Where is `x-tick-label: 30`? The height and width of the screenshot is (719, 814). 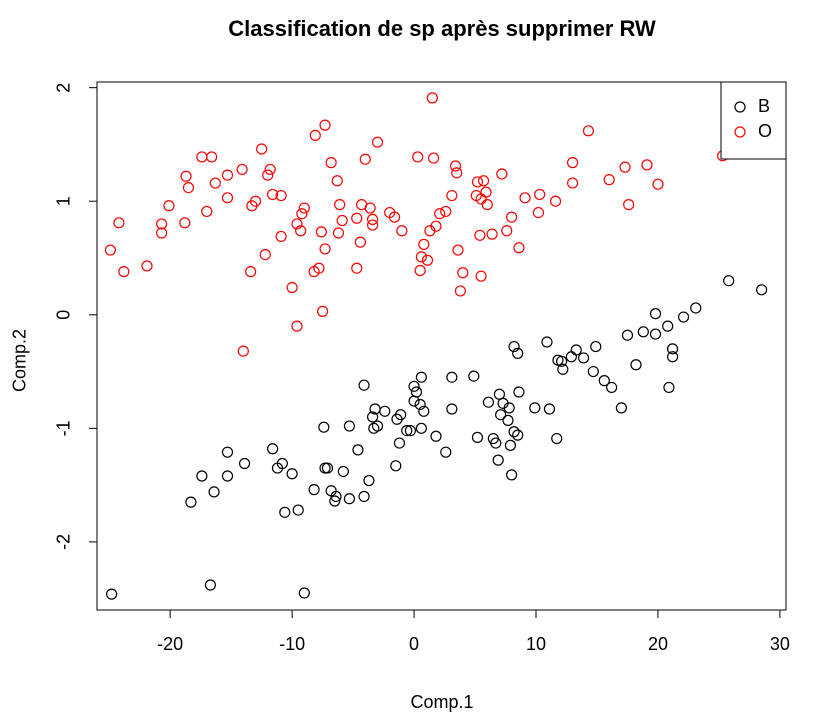 x-tick-label: 30 is located at coordinates (780, 644).